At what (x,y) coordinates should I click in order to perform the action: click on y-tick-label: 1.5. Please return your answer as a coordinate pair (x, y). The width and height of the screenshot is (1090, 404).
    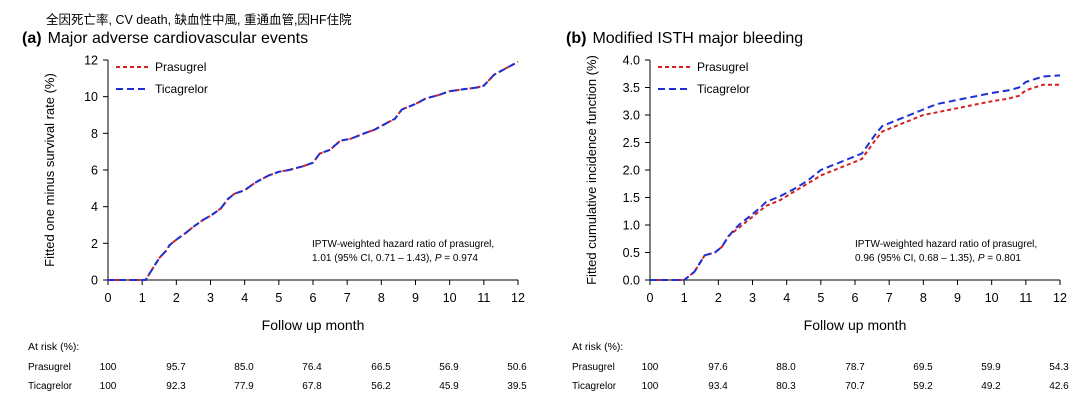
    Looking at the image, I should click on (631, 198).